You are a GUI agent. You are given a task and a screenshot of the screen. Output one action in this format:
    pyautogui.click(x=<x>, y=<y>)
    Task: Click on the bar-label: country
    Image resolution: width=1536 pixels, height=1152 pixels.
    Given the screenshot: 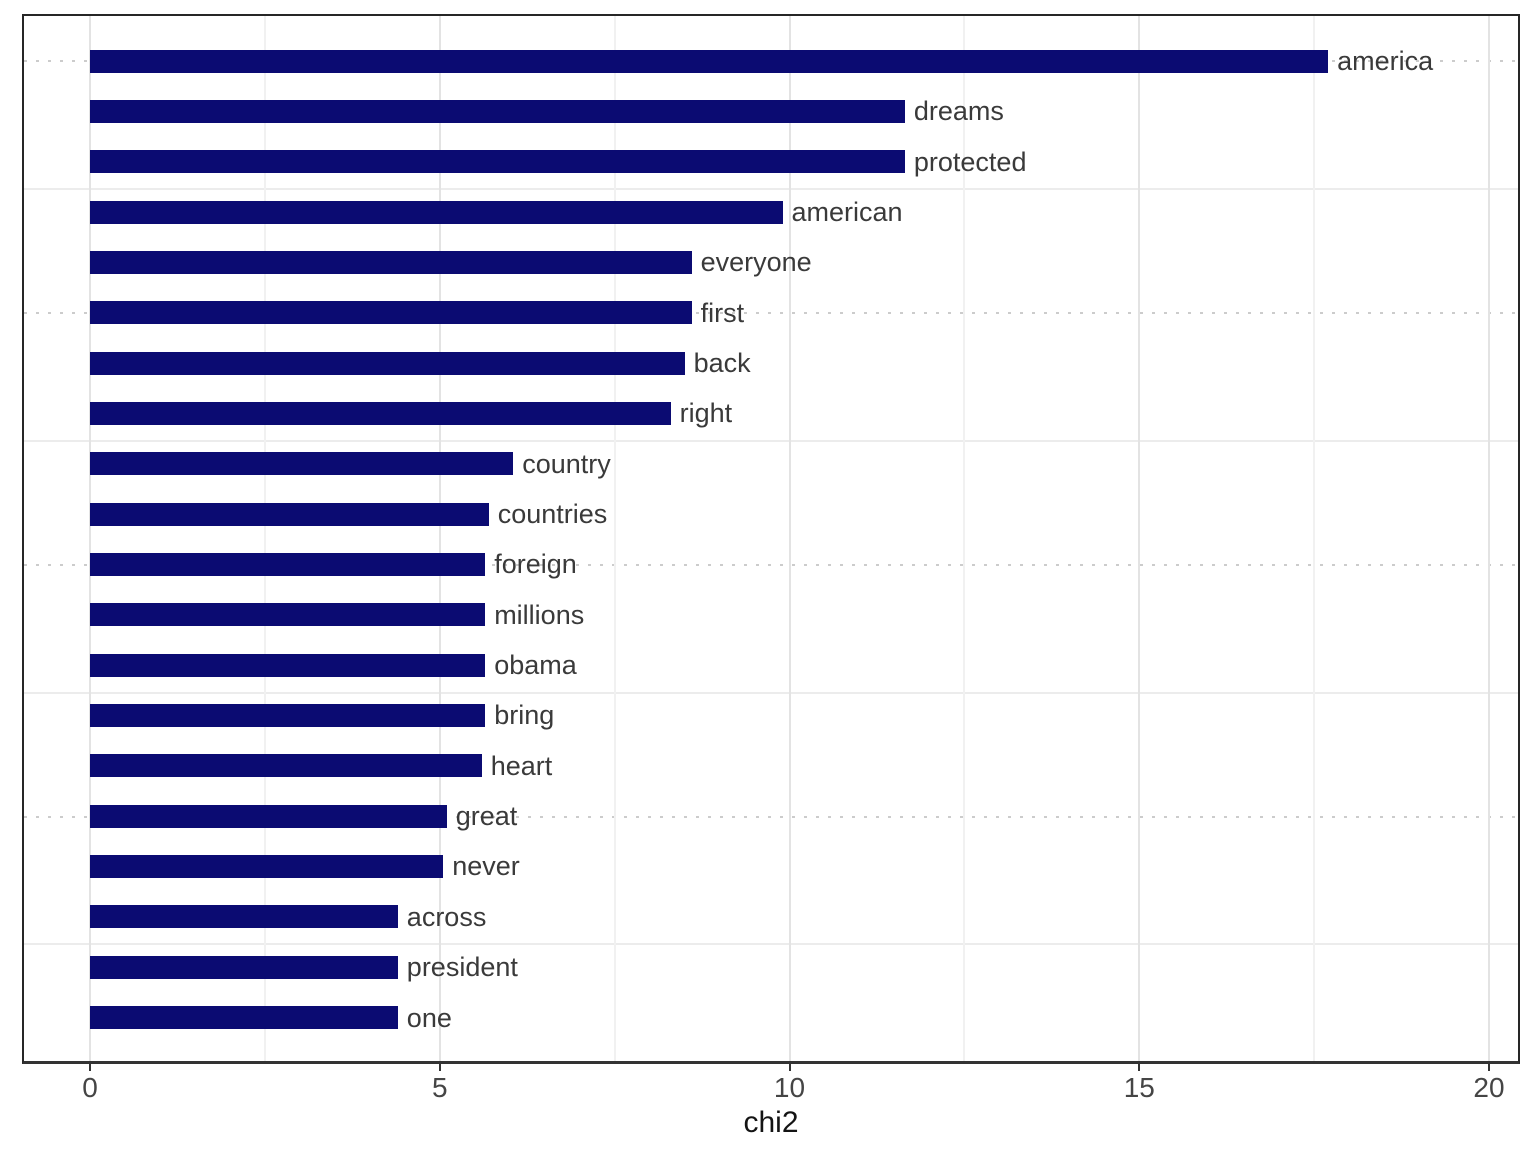 What is the action you would take?
    pyautogui.click(x=566, y=463)
    